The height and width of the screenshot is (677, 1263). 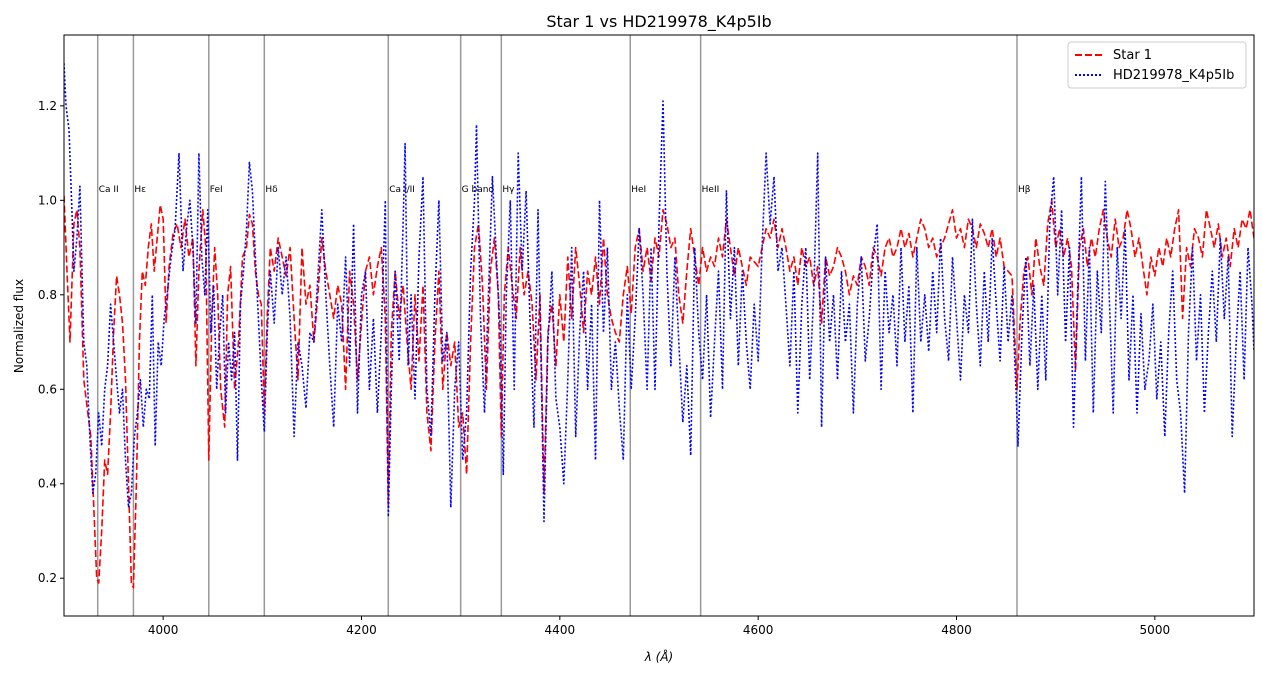 I want to click on y-tick-label-5: 1.2, so click(x=47, y=106).